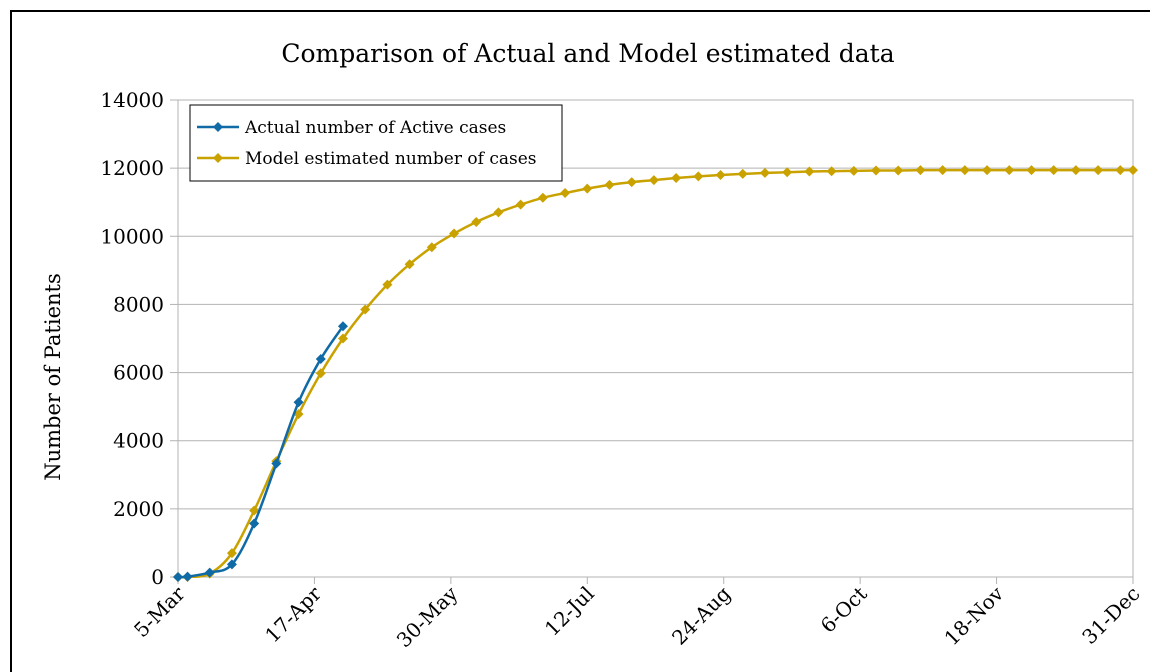 The width and height of the screenshot is (1150, 672). Describe the element at coordinates (844, 610) in the screenshot. I see `x-tick-label: 6-Oct` at that location.